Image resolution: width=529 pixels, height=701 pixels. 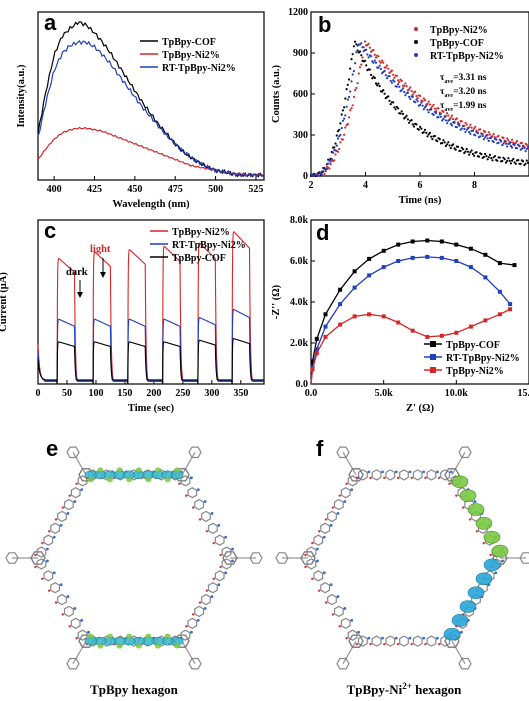 I want to click on legend-entry-d: TpBpy-COF, so click(x=473, y=345).